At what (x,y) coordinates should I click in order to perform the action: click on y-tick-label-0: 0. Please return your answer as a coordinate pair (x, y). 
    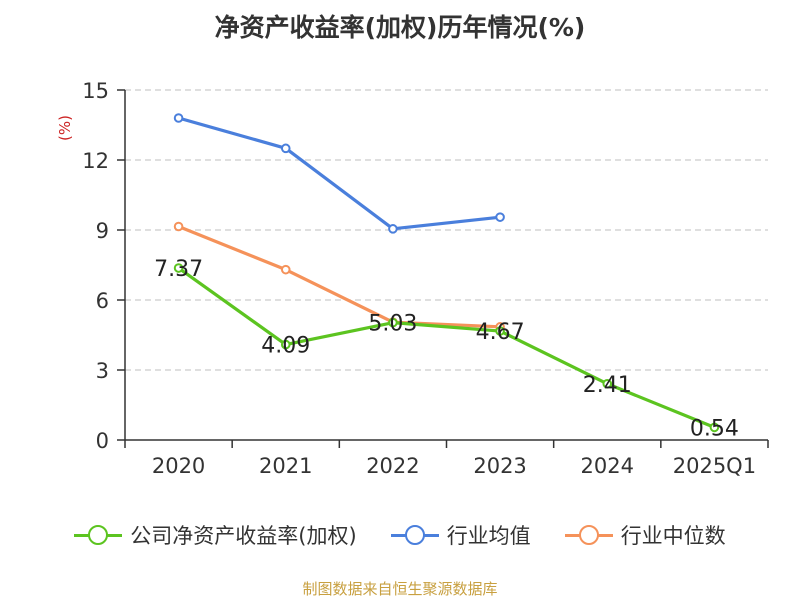
    Looking at the image, I should click on (102, 441).